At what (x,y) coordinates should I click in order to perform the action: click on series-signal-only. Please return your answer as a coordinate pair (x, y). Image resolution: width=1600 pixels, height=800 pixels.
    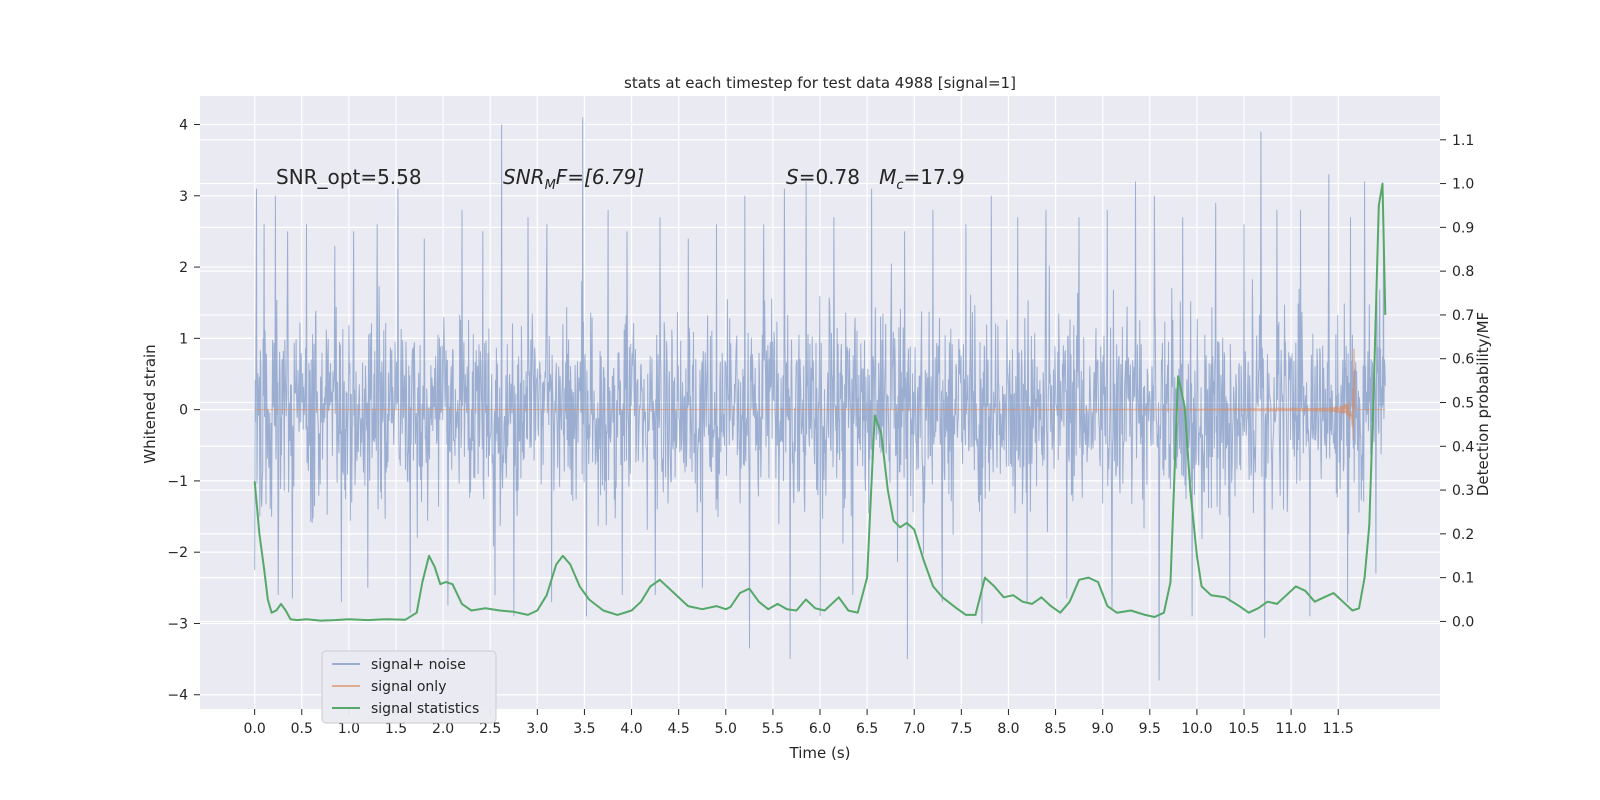
    Looking at the image, I should click on (820, 394).